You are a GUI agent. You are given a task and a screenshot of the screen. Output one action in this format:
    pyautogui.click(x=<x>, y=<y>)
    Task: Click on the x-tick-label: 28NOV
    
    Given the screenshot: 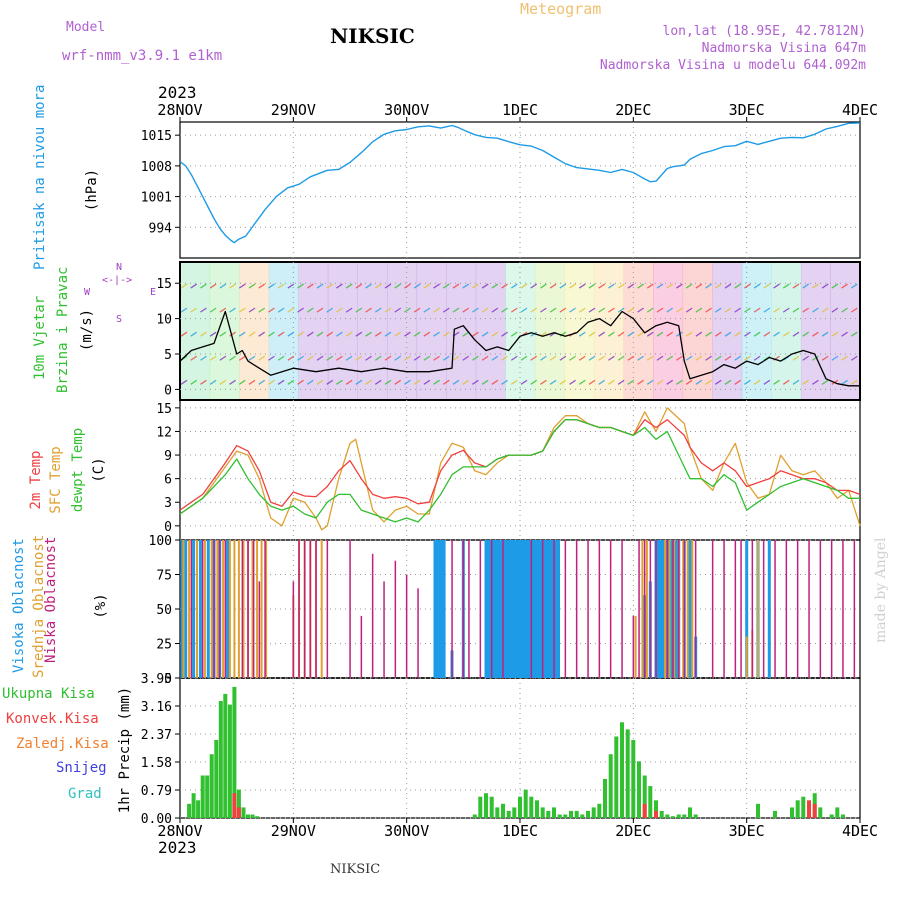 What is the action you would take?
    pyautogui.click(x=179, y=831)
    